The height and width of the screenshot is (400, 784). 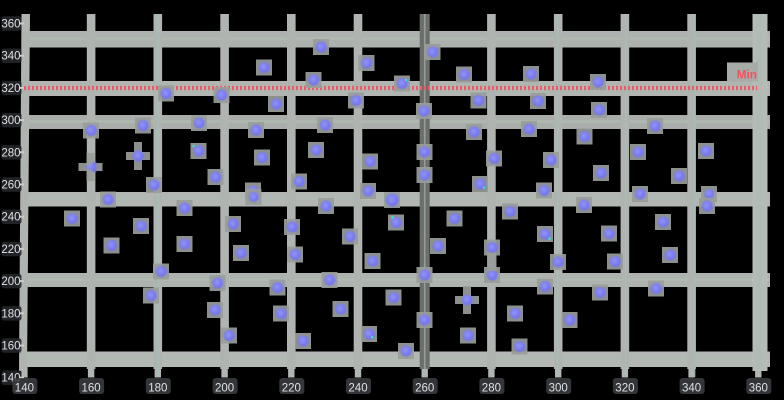 What do you see at coordinates (24, 389) in the screenshot?
I see `svg-text: 140` at bounding box center [24, 389].